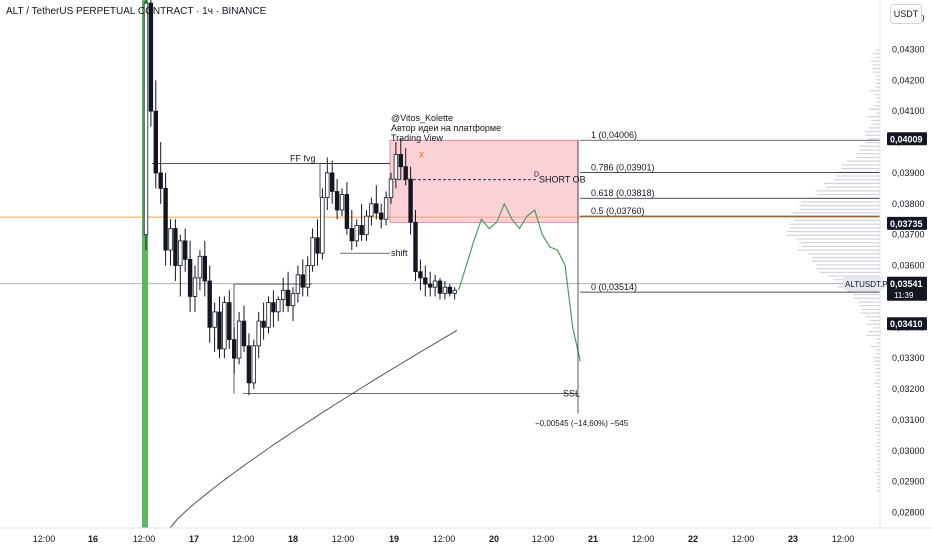 The height and width of the screenshot is (550, 932). Describe the element at coordinates (908, 235) in the screenshot. I see `y-tick-label: 0,03700` at that location.